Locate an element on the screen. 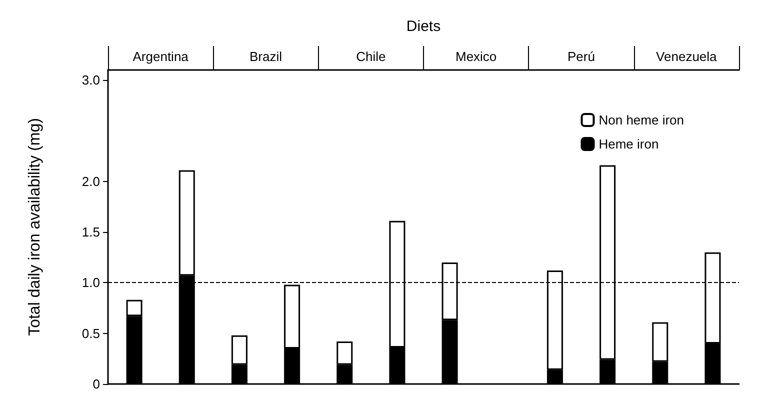 This screenshot has width=757, height=400. y-tick-label: 2.0 is located at coordinates (91, 181).